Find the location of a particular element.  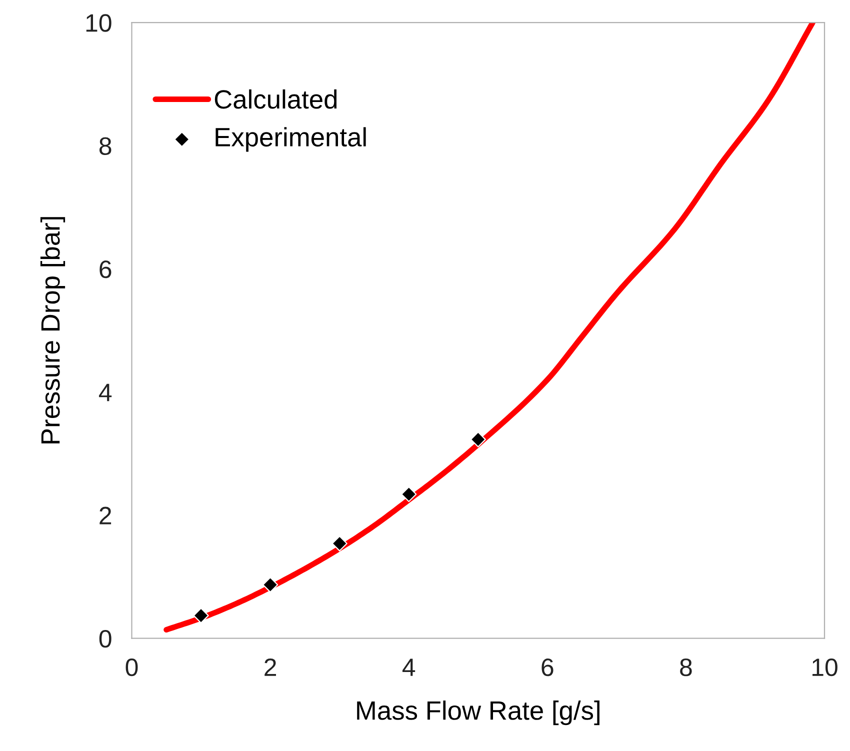

legend-label: Calculated is located at coordinates (275, 99).